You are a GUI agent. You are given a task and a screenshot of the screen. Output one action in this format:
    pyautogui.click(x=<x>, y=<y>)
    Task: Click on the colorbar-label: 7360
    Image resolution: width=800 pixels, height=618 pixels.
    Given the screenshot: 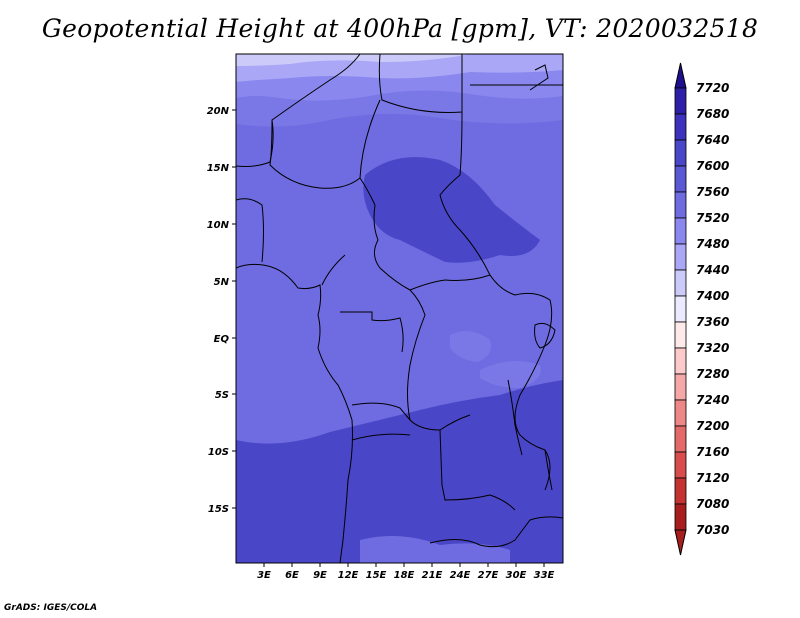 What is the action you would take?
    pyautogui.click(x=712, y=322)
    